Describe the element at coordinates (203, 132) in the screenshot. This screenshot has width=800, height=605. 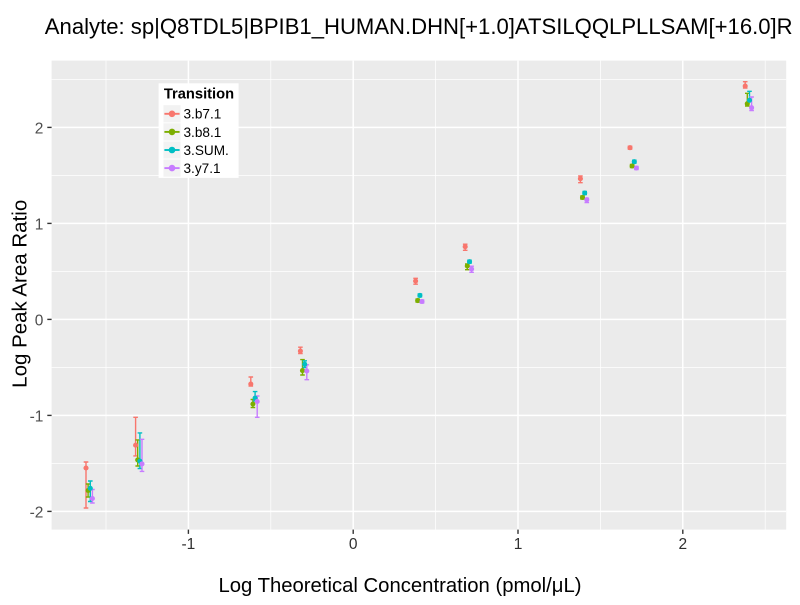
I see `svg-text: 3.b8.1` at that location.